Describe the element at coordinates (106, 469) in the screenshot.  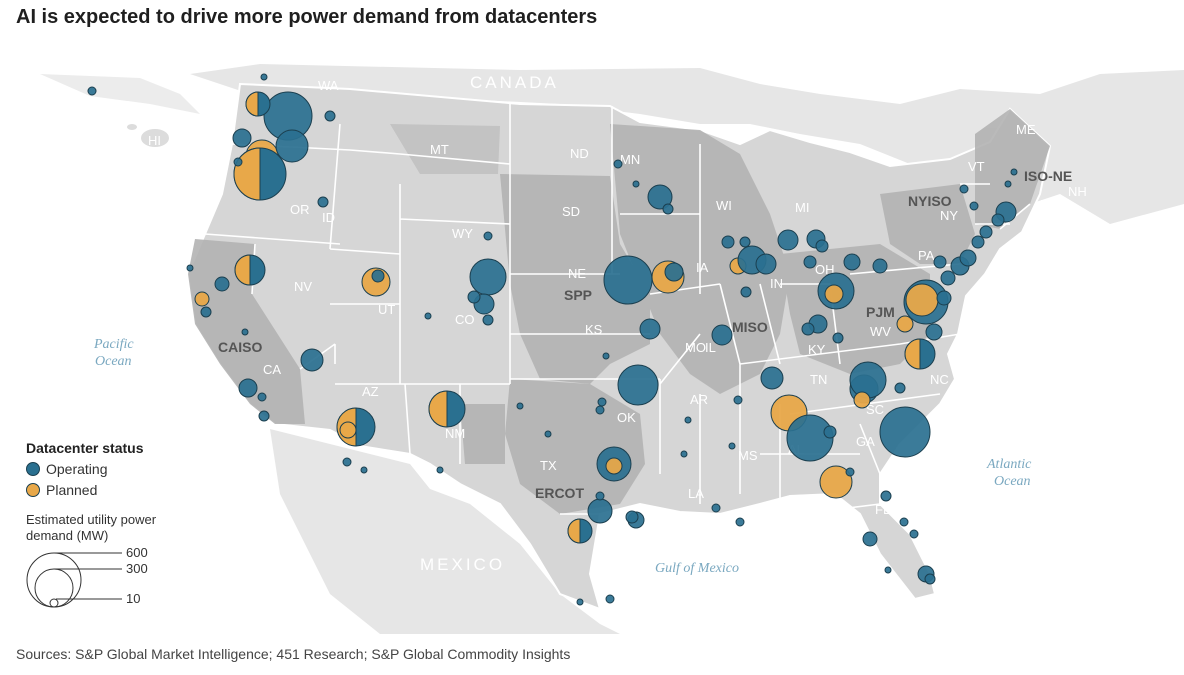
I see `legend-operating: Operating` at that location.